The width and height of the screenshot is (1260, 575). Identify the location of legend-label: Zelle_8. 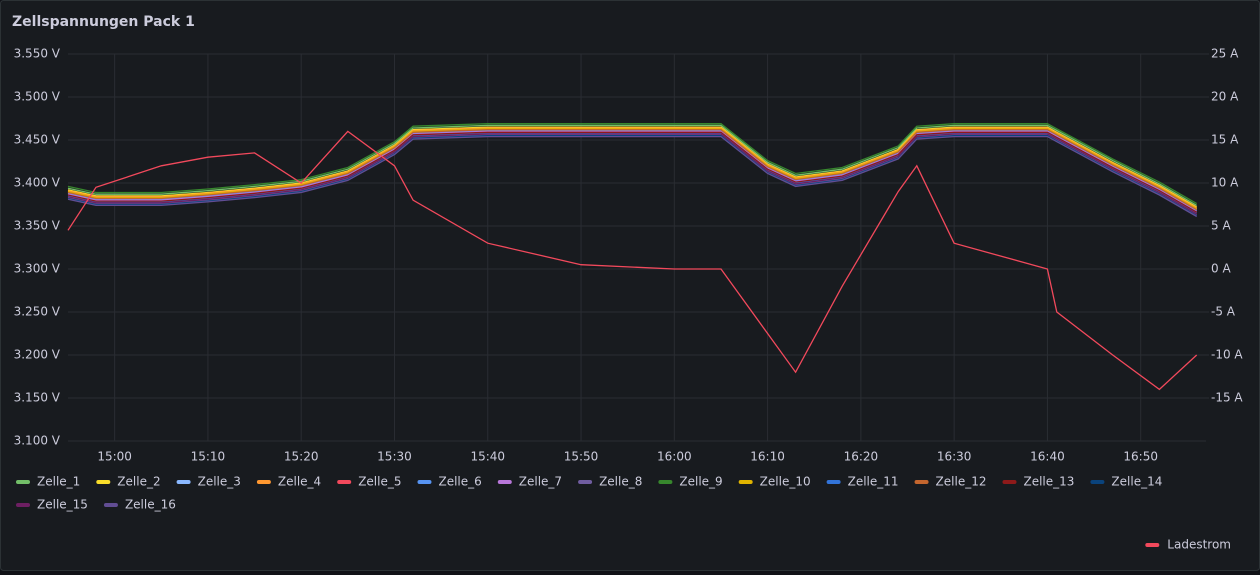
(620, 482).